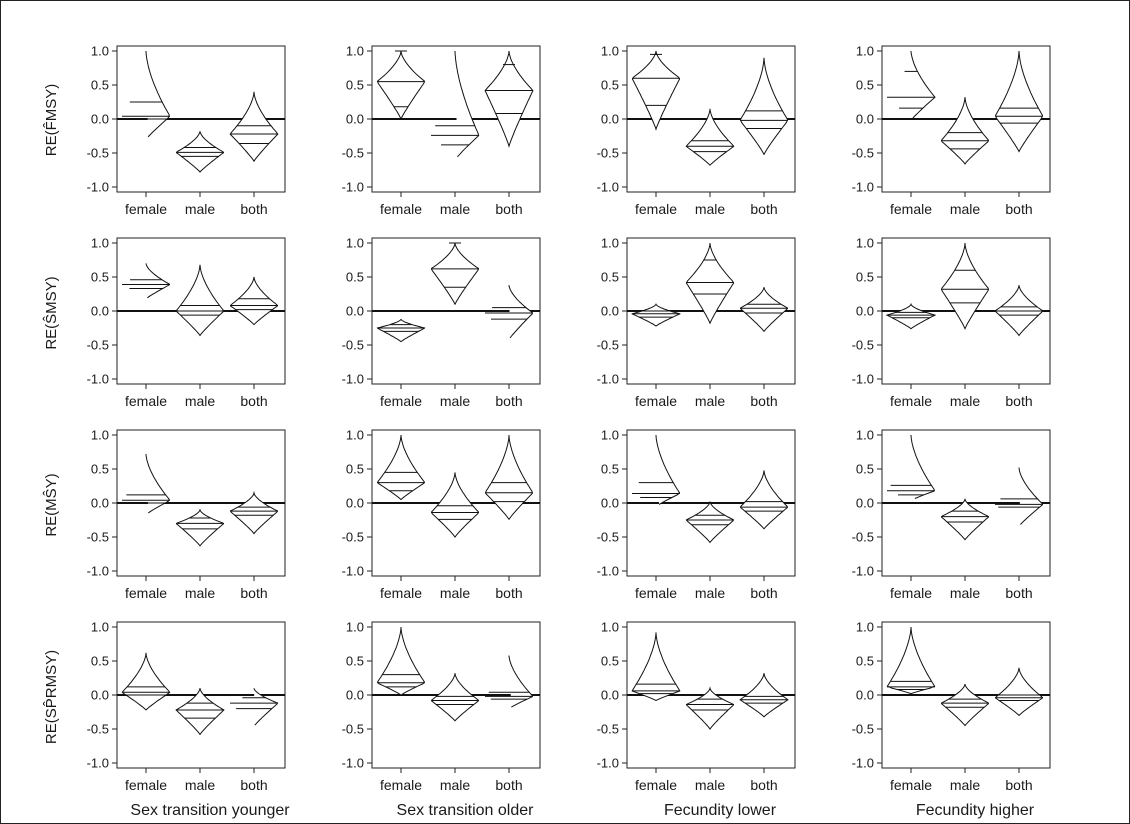 This screenshot has height=824, width=1130. Describe the element at coordinates (951, 322) in the screenshot. I see `panel-r1-c3: 1.0 0.5 0.0 -0.5 -1.0 female male both` at that location.